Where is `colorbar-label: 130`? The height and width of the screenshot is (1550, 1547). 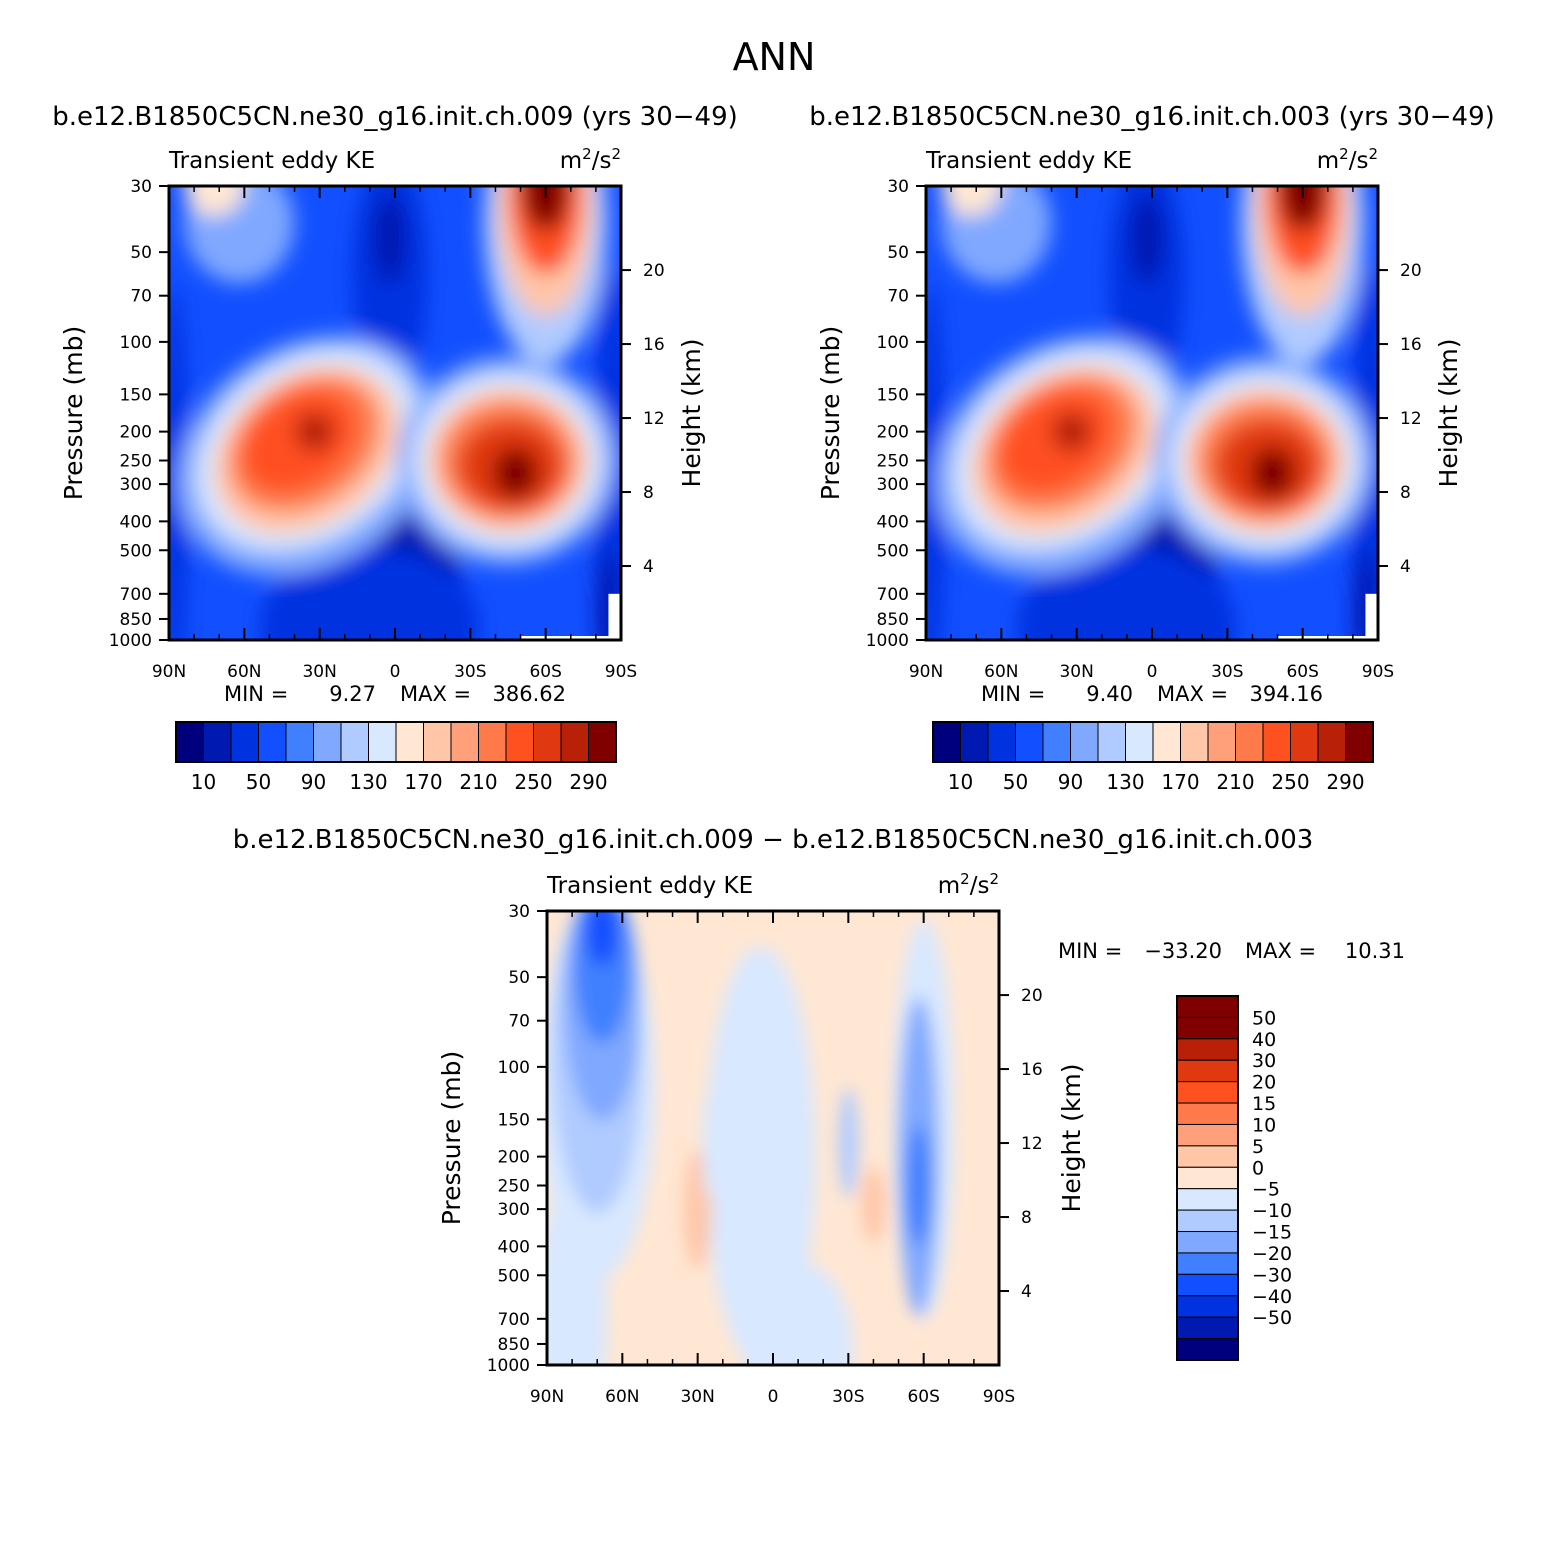 colorbar-label: 130 is located at coordinates (1125, 782).